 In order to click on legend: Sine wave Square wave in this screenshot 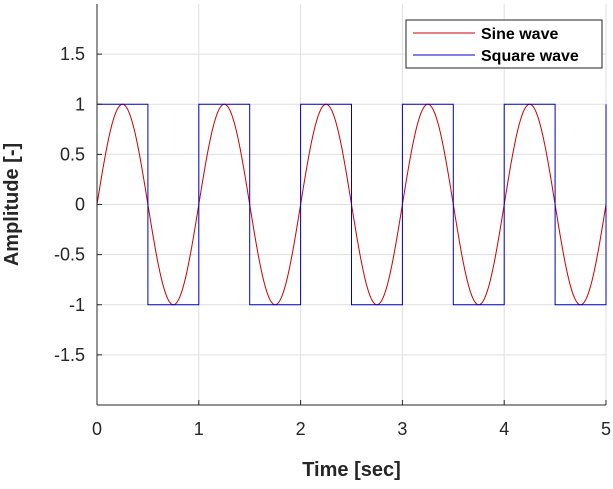, I will do `click(504, 44)`.